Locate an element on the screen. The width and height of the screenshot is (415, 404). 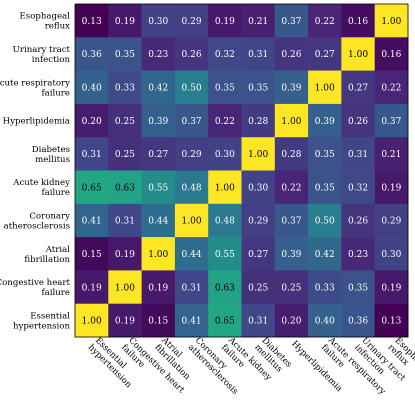
row-label: Acute respiratory failure is located at coordinates (35, 88).